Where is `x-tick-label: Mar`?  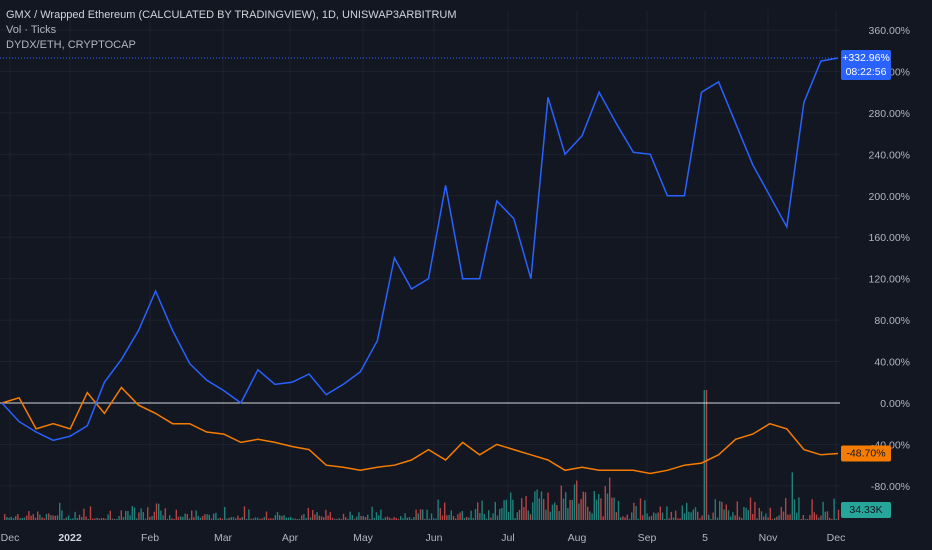 x-tick-label: Mar is located at coordinates (223, 538).